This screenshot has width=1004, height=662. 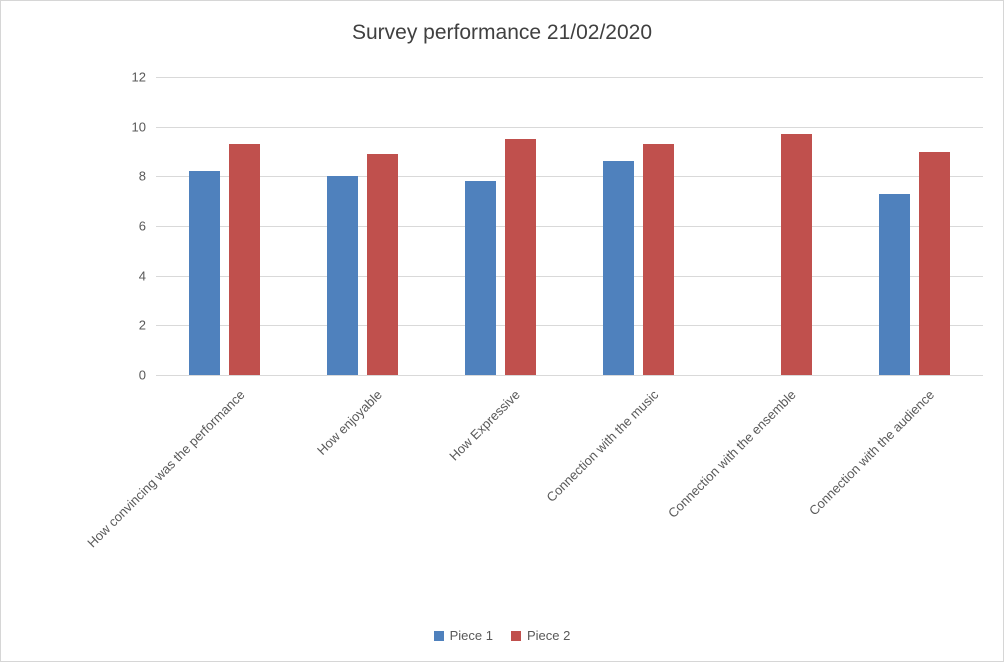 I want to click on legend-item-piece-1: Piece 1, so click(x=463, y=635).